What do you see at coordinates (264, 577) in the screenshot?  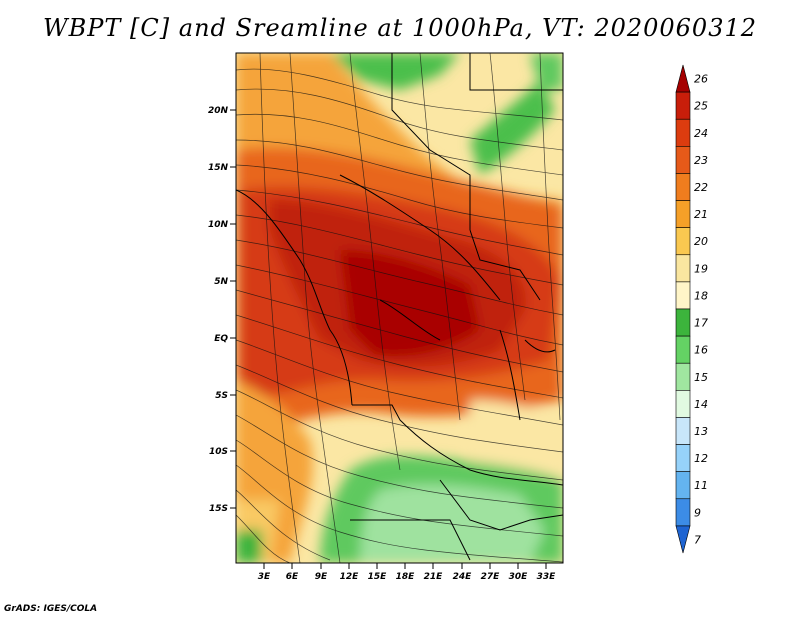 I see `lon-label: 3E` at bounding box center [264, 577].